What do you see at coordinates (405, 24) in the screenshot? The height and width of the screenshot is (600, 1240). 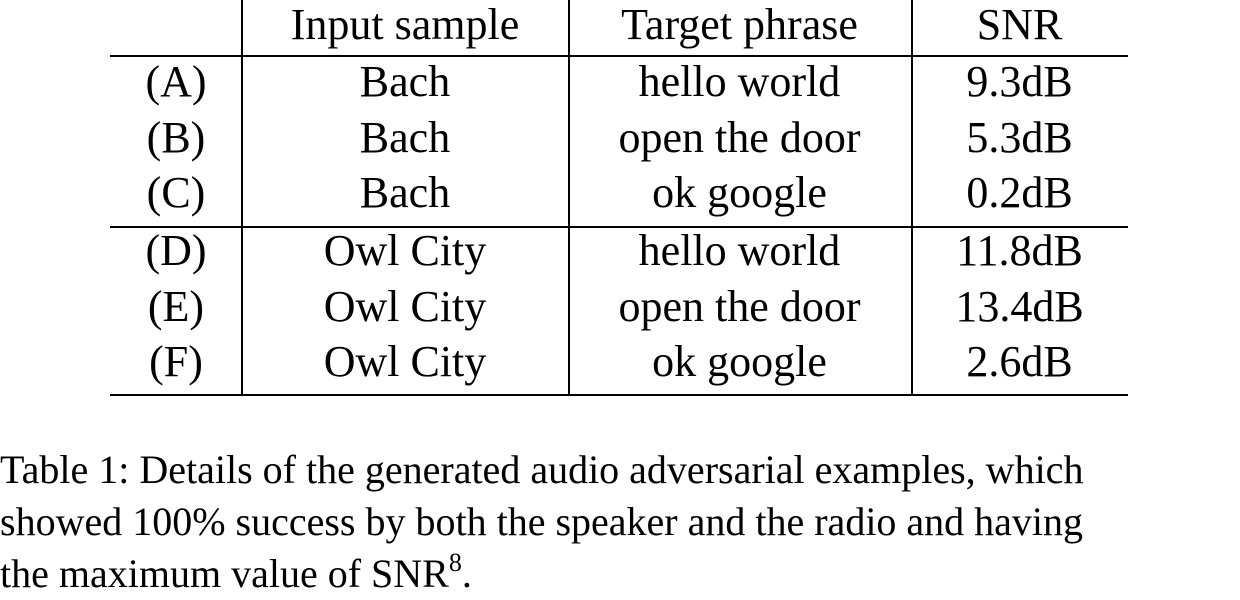 I see `header-input-sample: Input sample` at bounding box center [405, 24].